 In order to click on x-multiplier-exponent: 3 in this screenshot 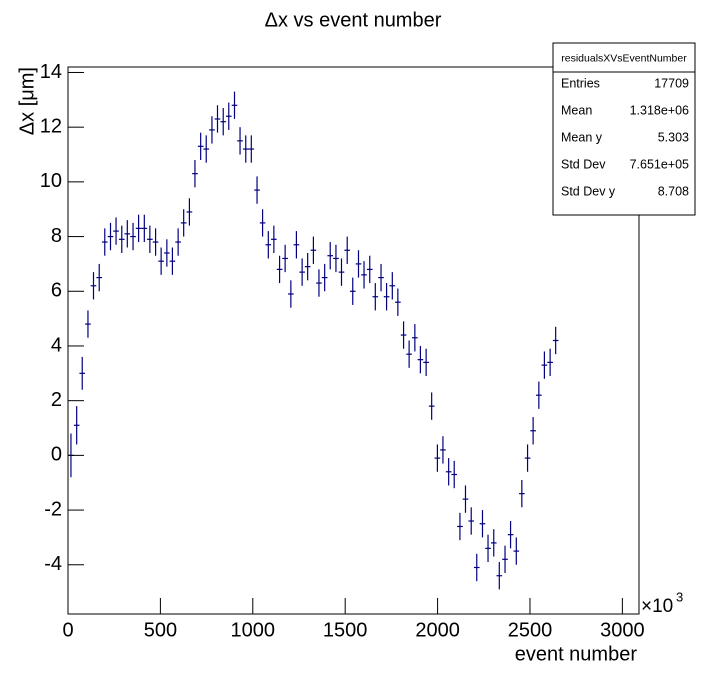, I will do `click(679, 596)`.